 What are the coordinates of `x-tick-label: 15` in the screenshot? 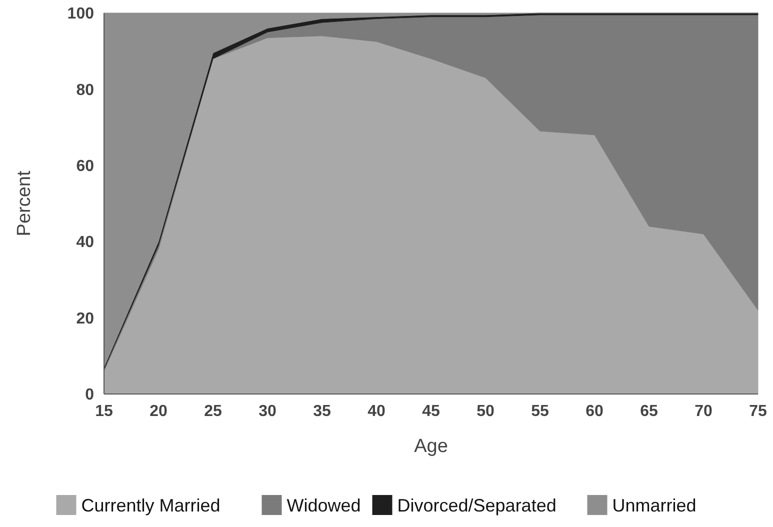 It's located at (104, 411).